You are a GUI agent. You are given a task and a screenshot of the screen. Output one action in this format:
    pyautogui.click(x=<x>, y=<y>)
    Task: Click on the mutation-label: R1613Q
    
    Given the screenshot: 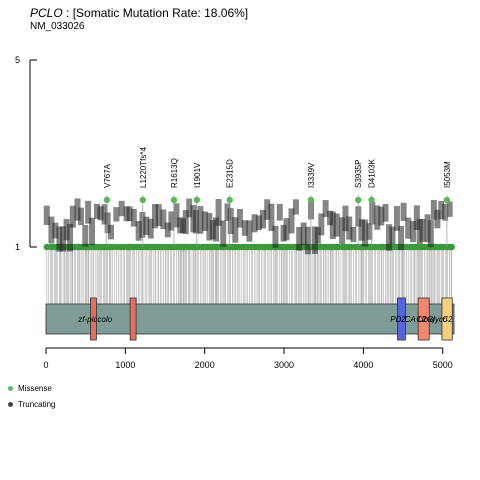 What is the action you would take?
    pyautogui.click(x=174, y=173)
    